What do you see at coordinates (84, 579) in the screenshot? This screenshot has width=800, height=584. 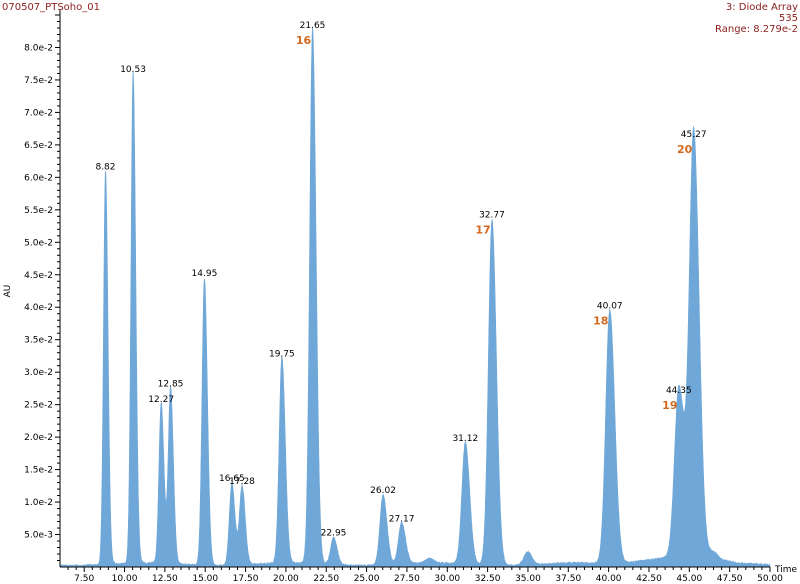 I see `x-tick-label: 7.50` at bounding box center [84, 579].